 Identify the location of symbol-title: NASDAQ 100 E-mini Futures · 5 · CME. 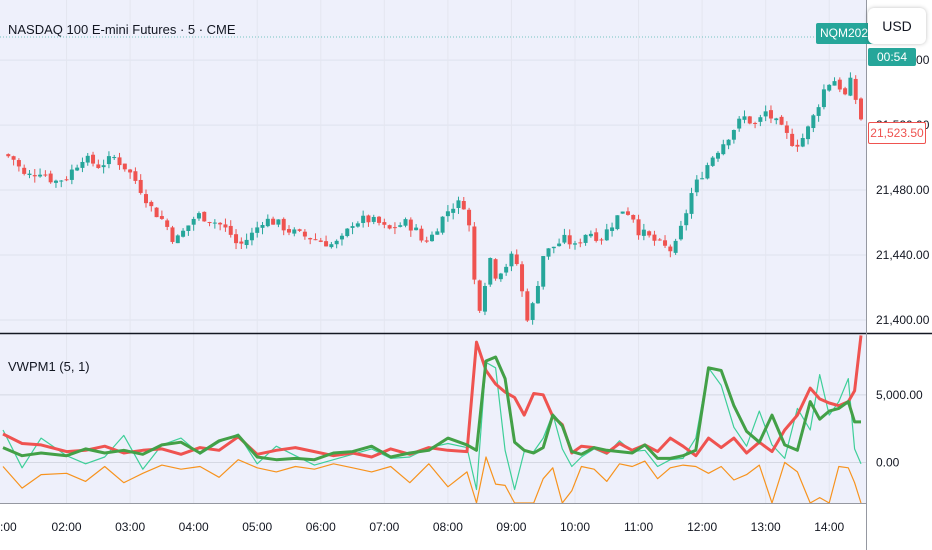
(122, 29).